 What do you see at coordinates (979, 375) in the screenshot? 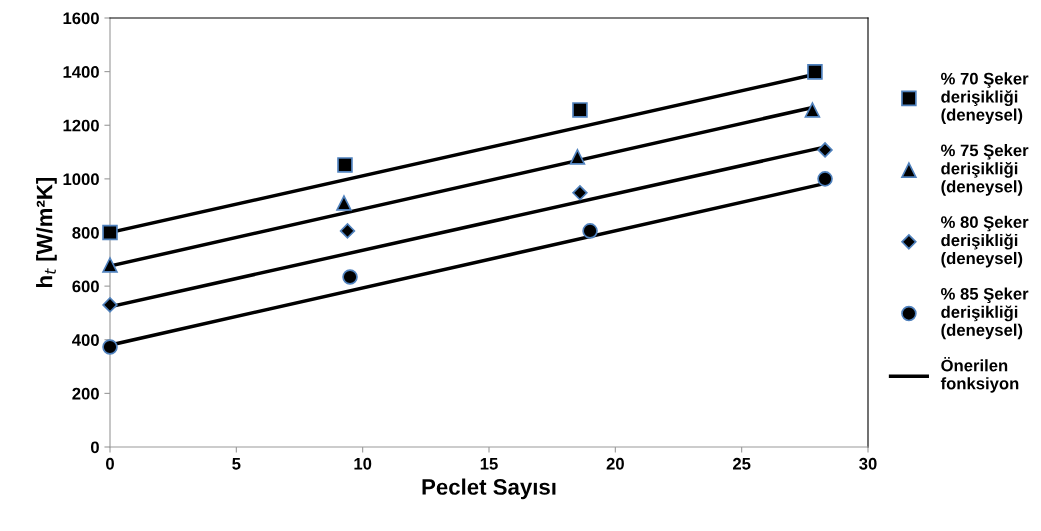
I see `legend-label: Önerilen fonksiyon` at bounding box center [979, 375].